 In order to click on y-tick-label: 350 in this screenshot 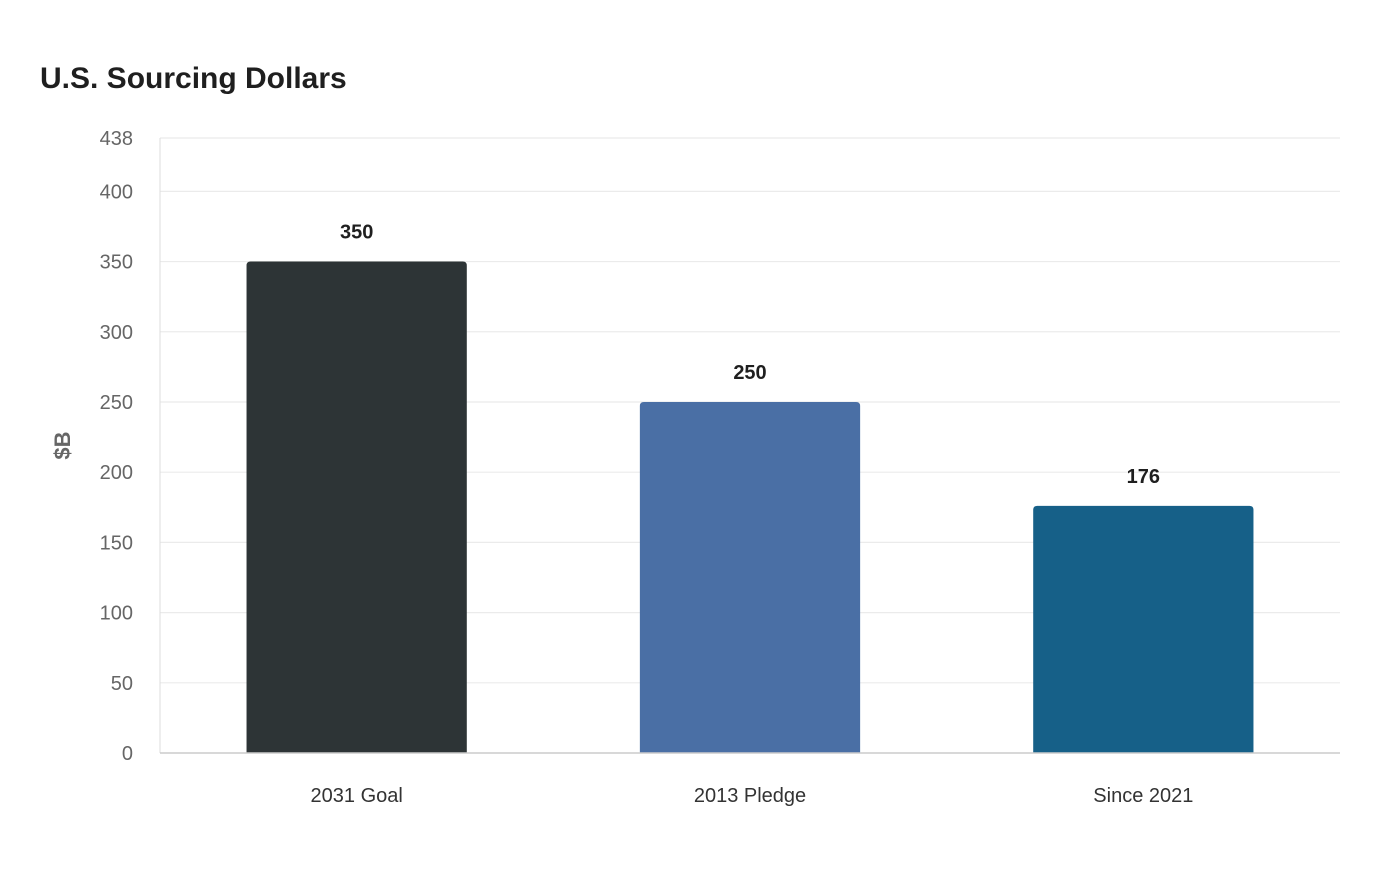, I will do `click(116, 263)`.